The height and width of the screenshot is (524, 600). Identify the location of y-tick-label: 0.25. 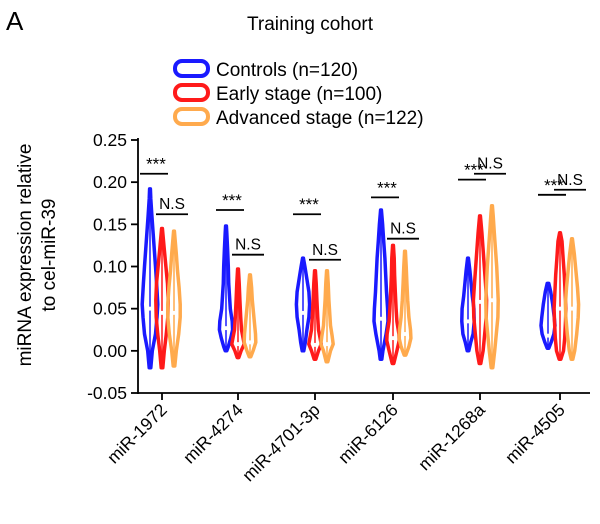
(110, 140).